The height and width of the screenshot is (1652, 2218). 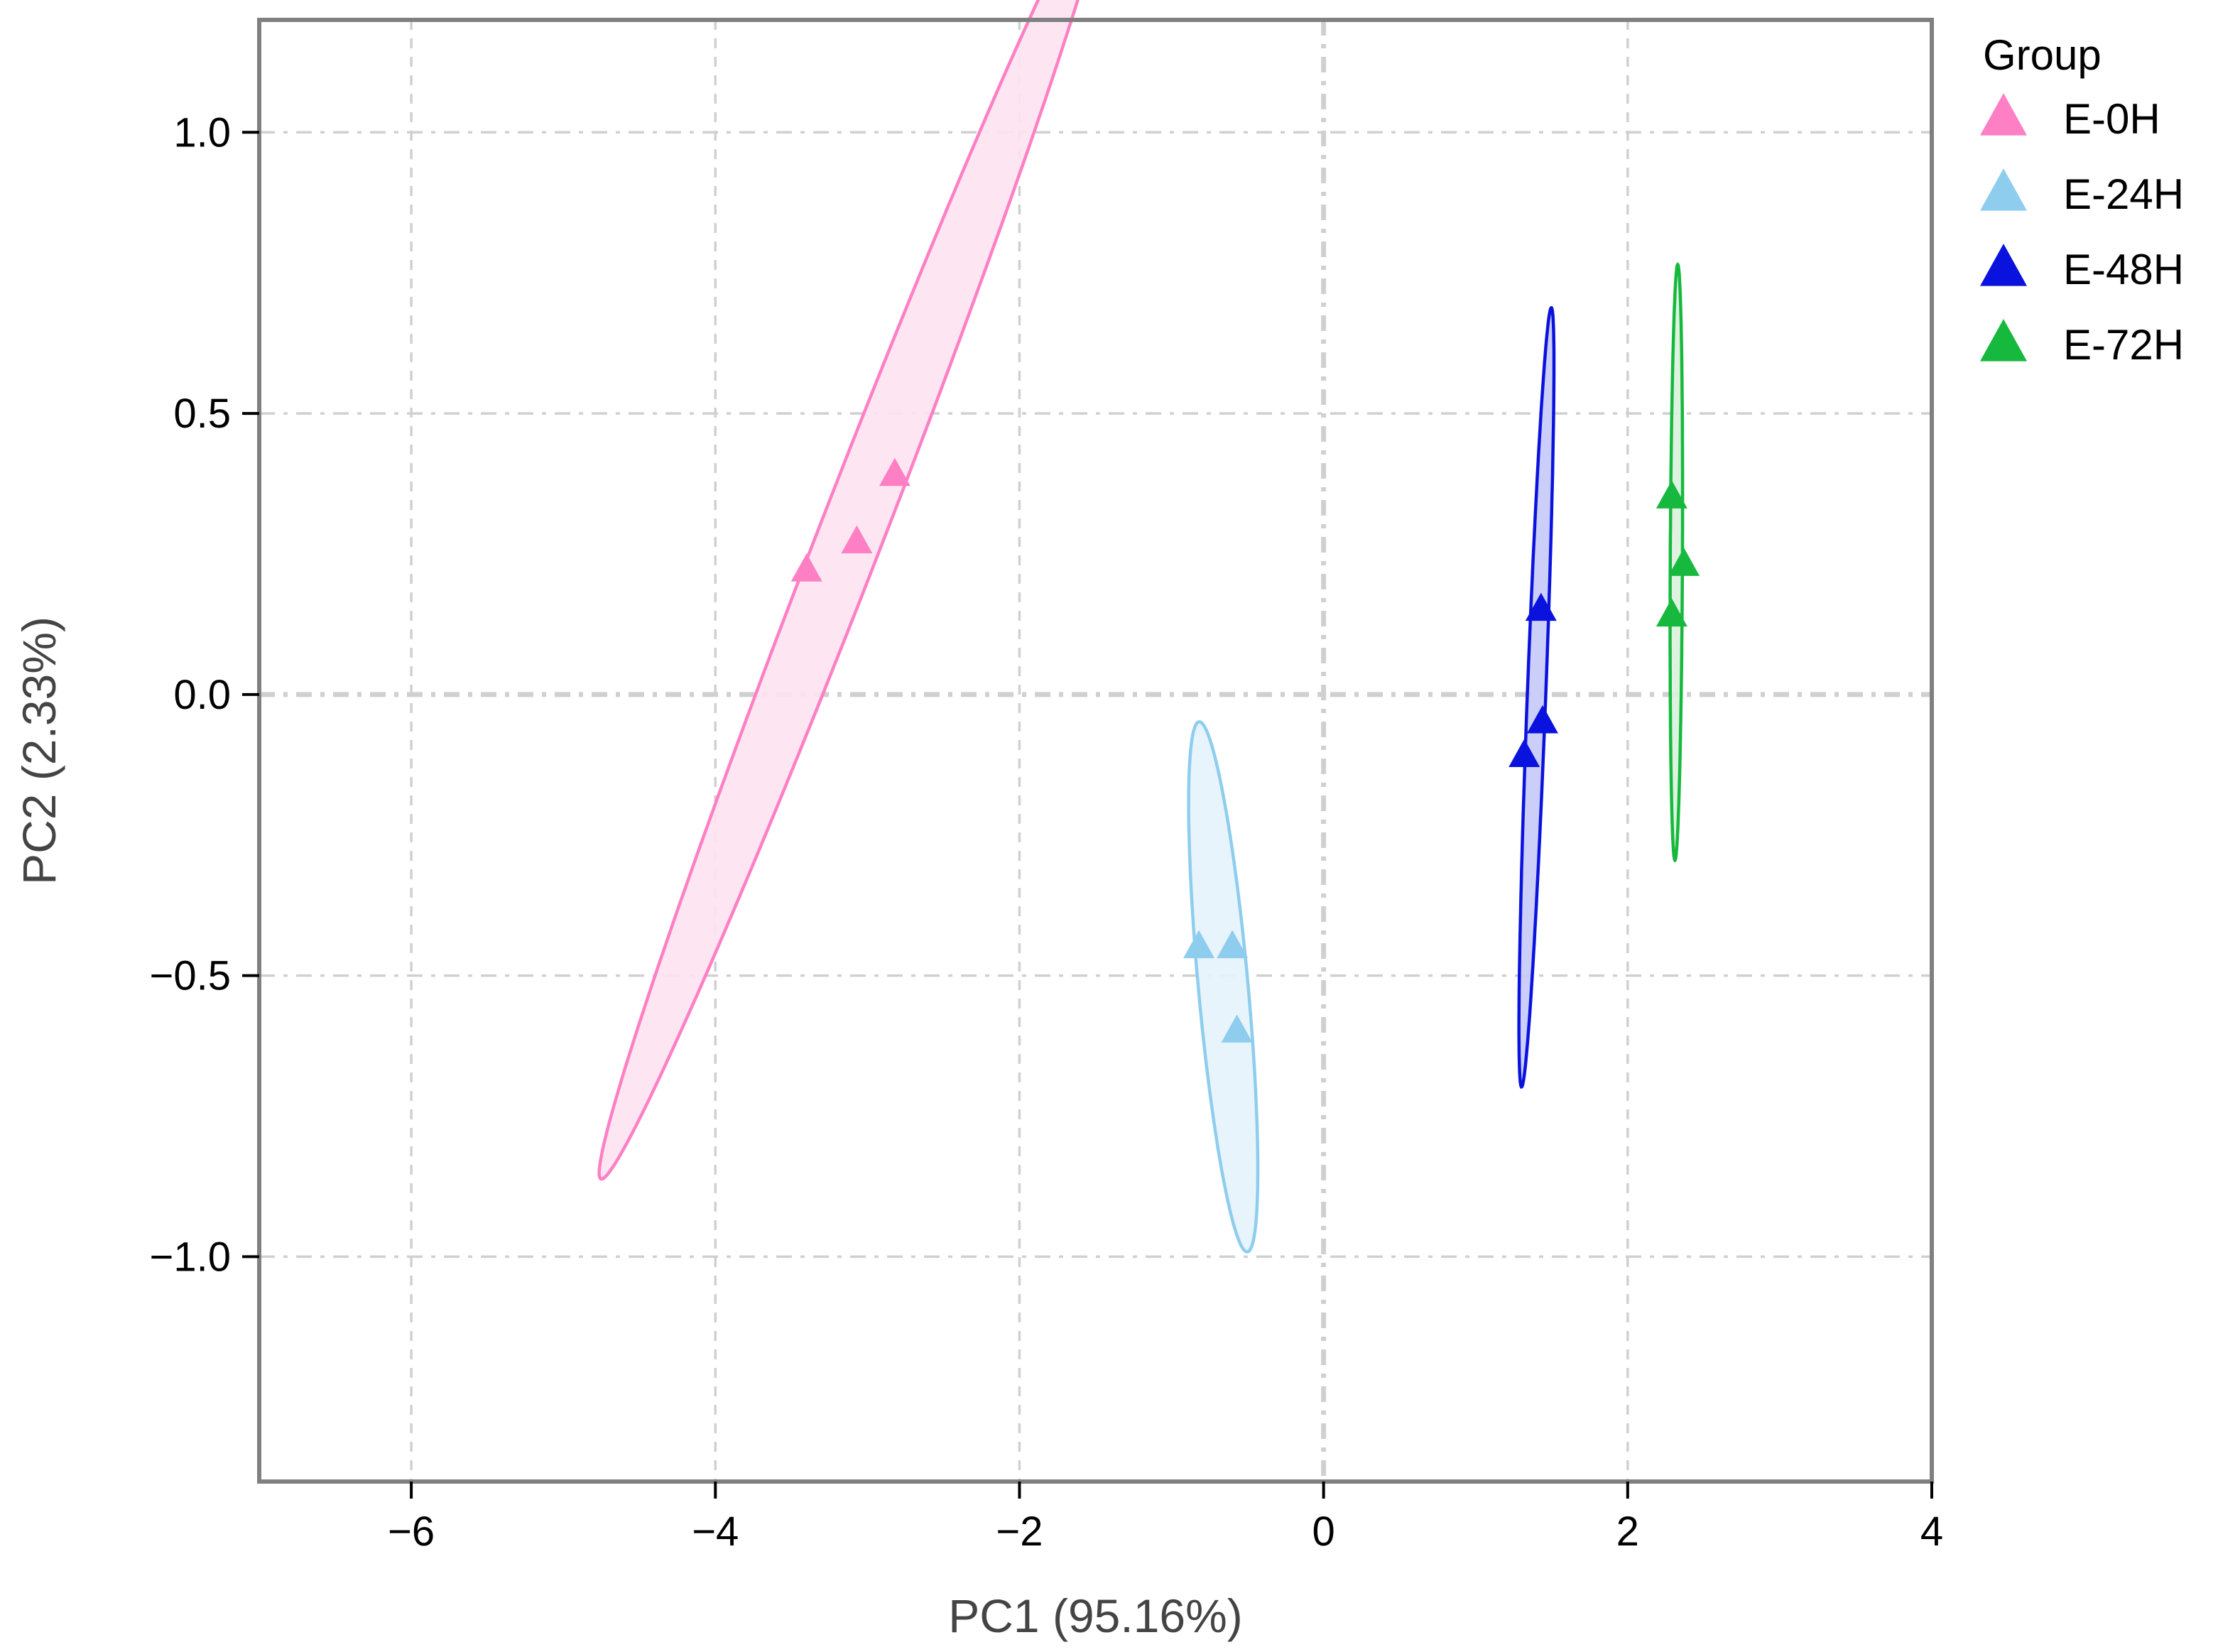 I want to click on x-tick-label-5: 4, so click(x=1932, y=1532).